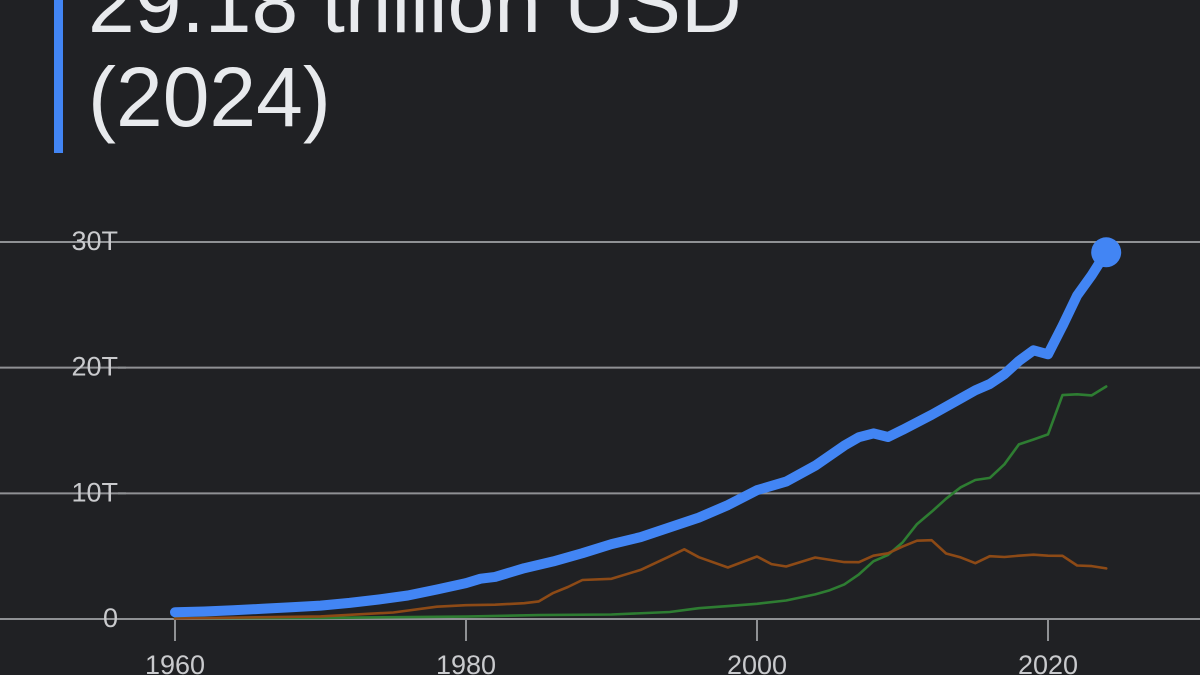  I want to click on accent-bar, so click(58, 76).